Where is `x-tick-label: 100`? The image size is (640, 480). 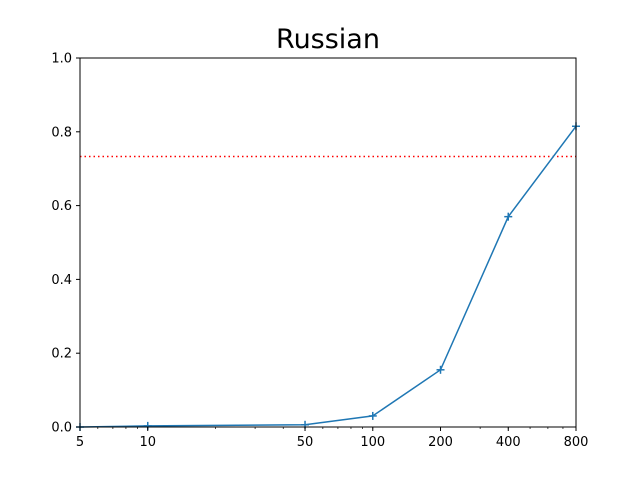 x-tick-label: 100 is located at coordinates (372, 442).